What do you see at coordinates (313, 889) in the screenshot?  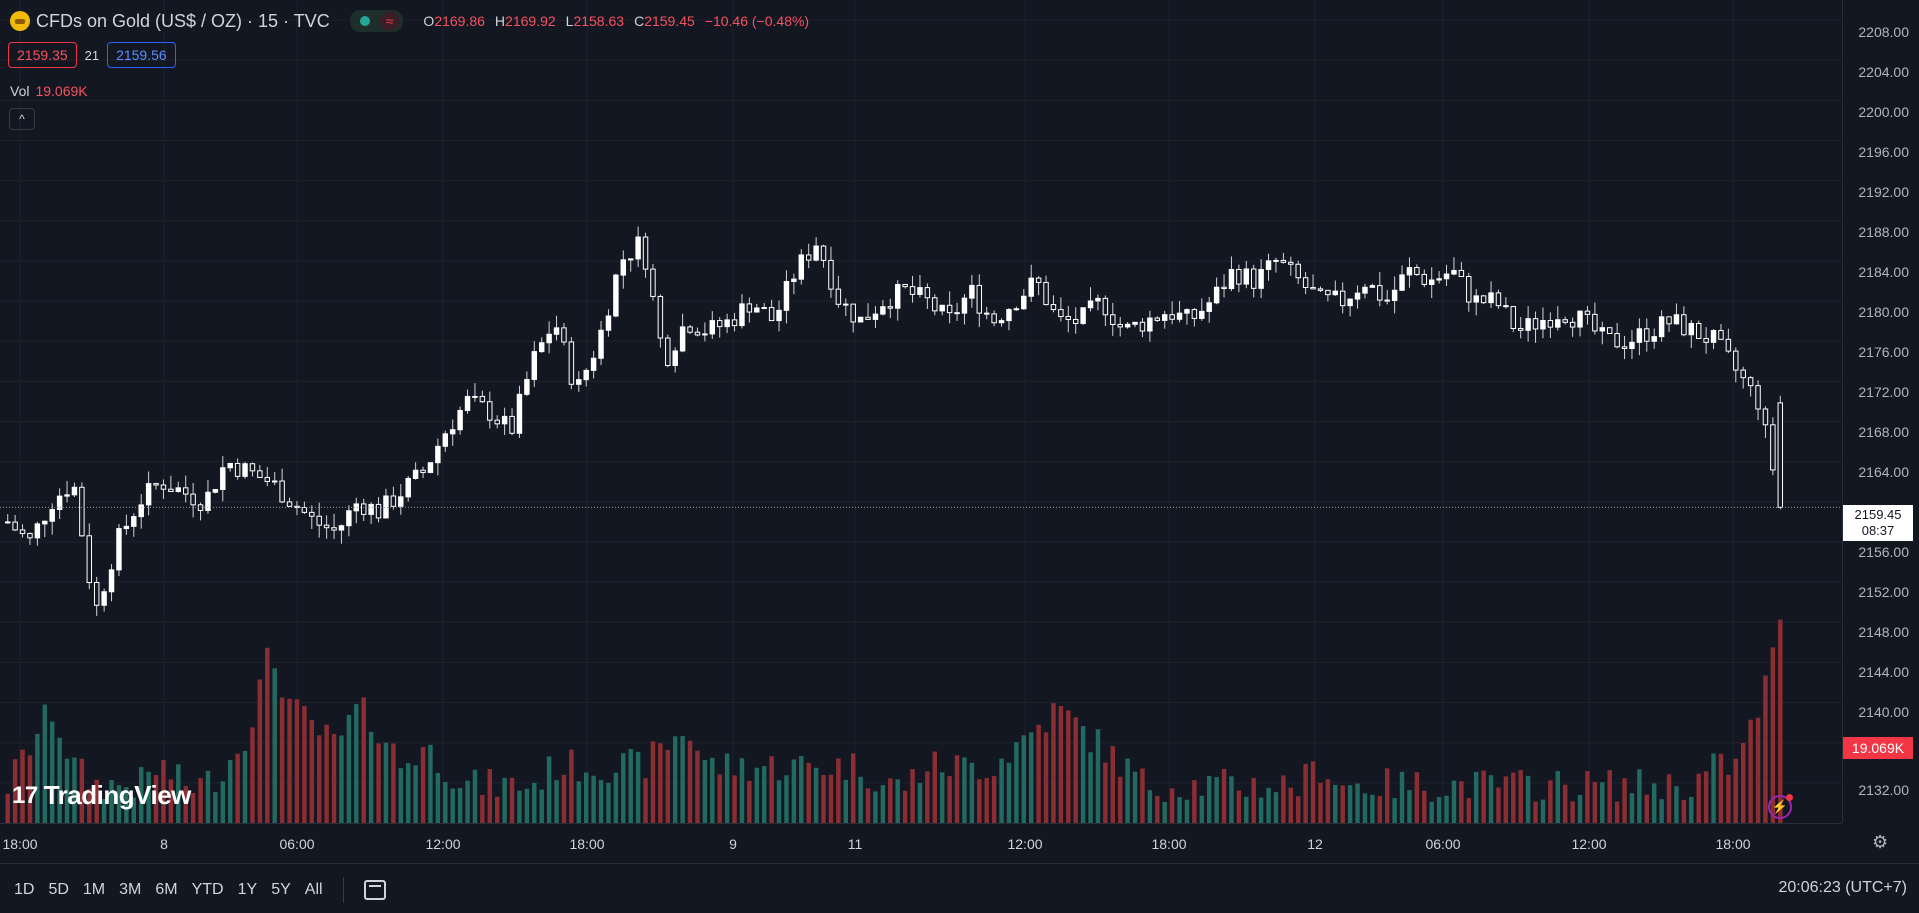 I see `range-all: All` at bounding box center [313, 889].